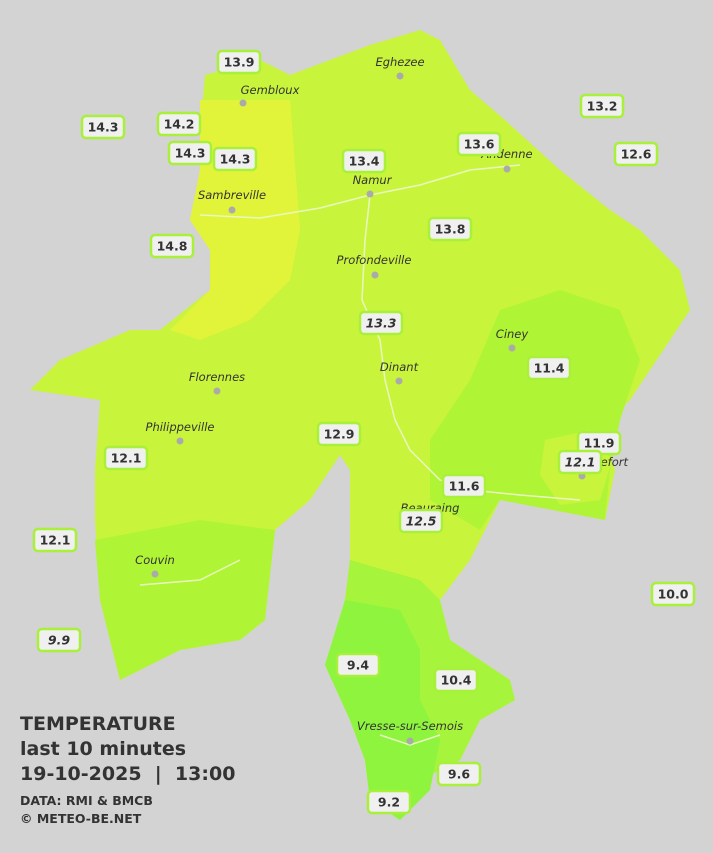  I want to click on city-label: Namur, so click(373, 180).